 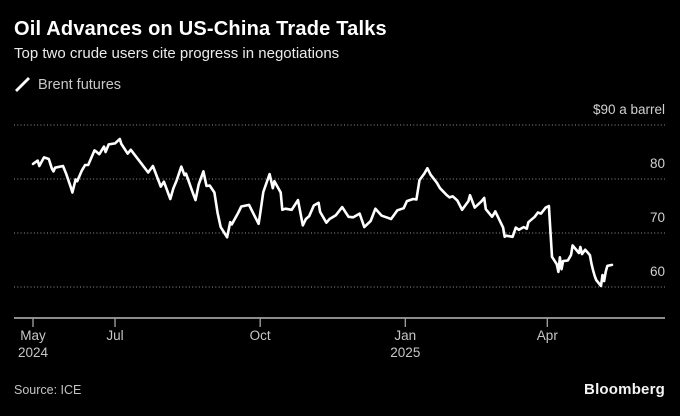 What do you see at coordinates (260, 335) in the screenshot?
I see `x-axis-label-oct: Oct` at bounding box center [260, 335].